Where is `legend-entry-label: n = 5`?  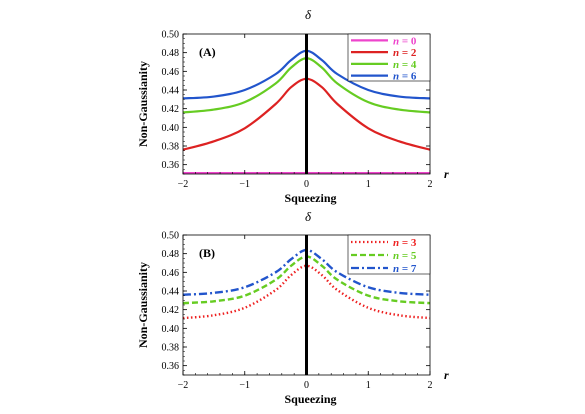
legend-entry-label: n = 5 is located at coordinates (405, 256).